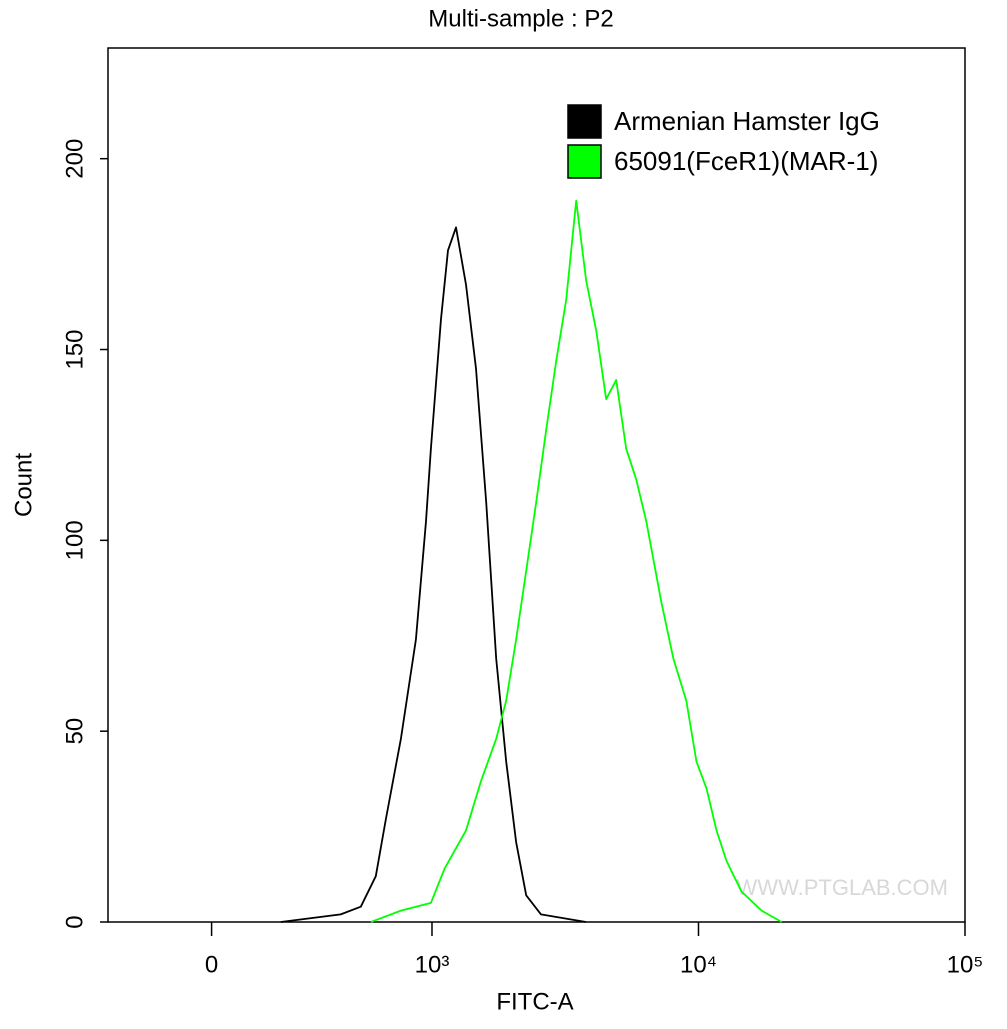 This screenshot has width=1007, height=1029. I want to click on x-tick-label: 10⁵, so click(965, 964).